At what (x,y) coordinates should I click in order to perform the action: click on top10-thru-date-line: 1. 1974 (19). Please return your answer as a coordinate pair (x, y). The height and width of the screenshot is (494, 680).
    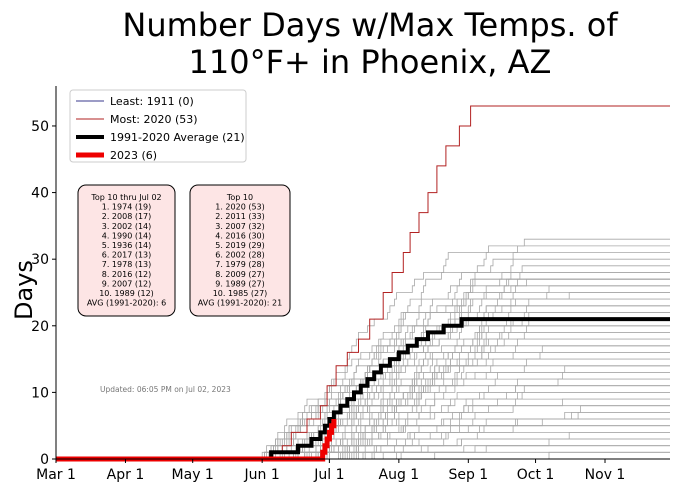
    Looking at the image, I should click on (127, 207).